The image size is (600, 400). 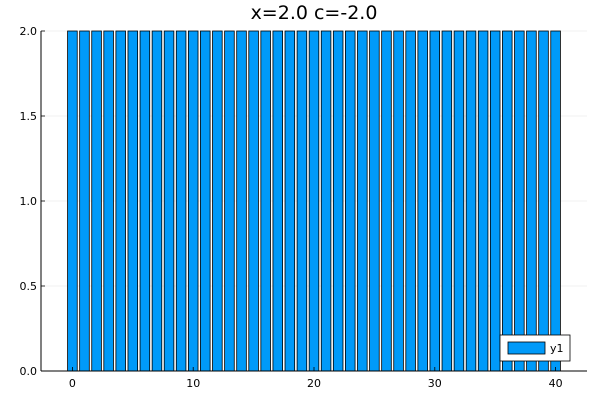 What do you see at coordinates (29, 286) in the screenshot?
I see `y-tick-label: 0.5` at bounding box center [29, 286].